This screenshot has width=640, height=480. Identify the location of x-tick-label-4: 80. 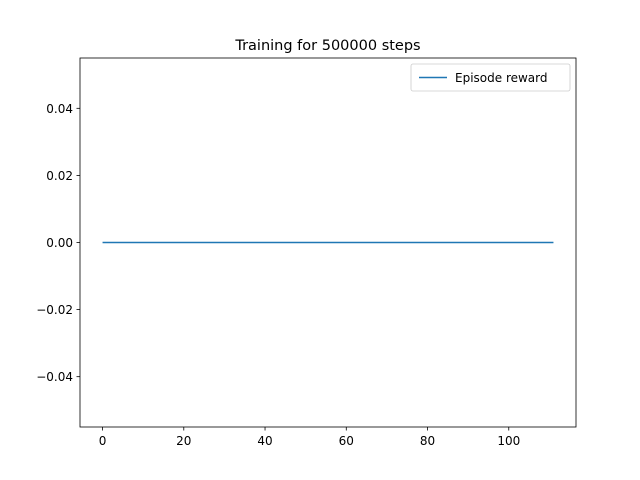
(427, 441).